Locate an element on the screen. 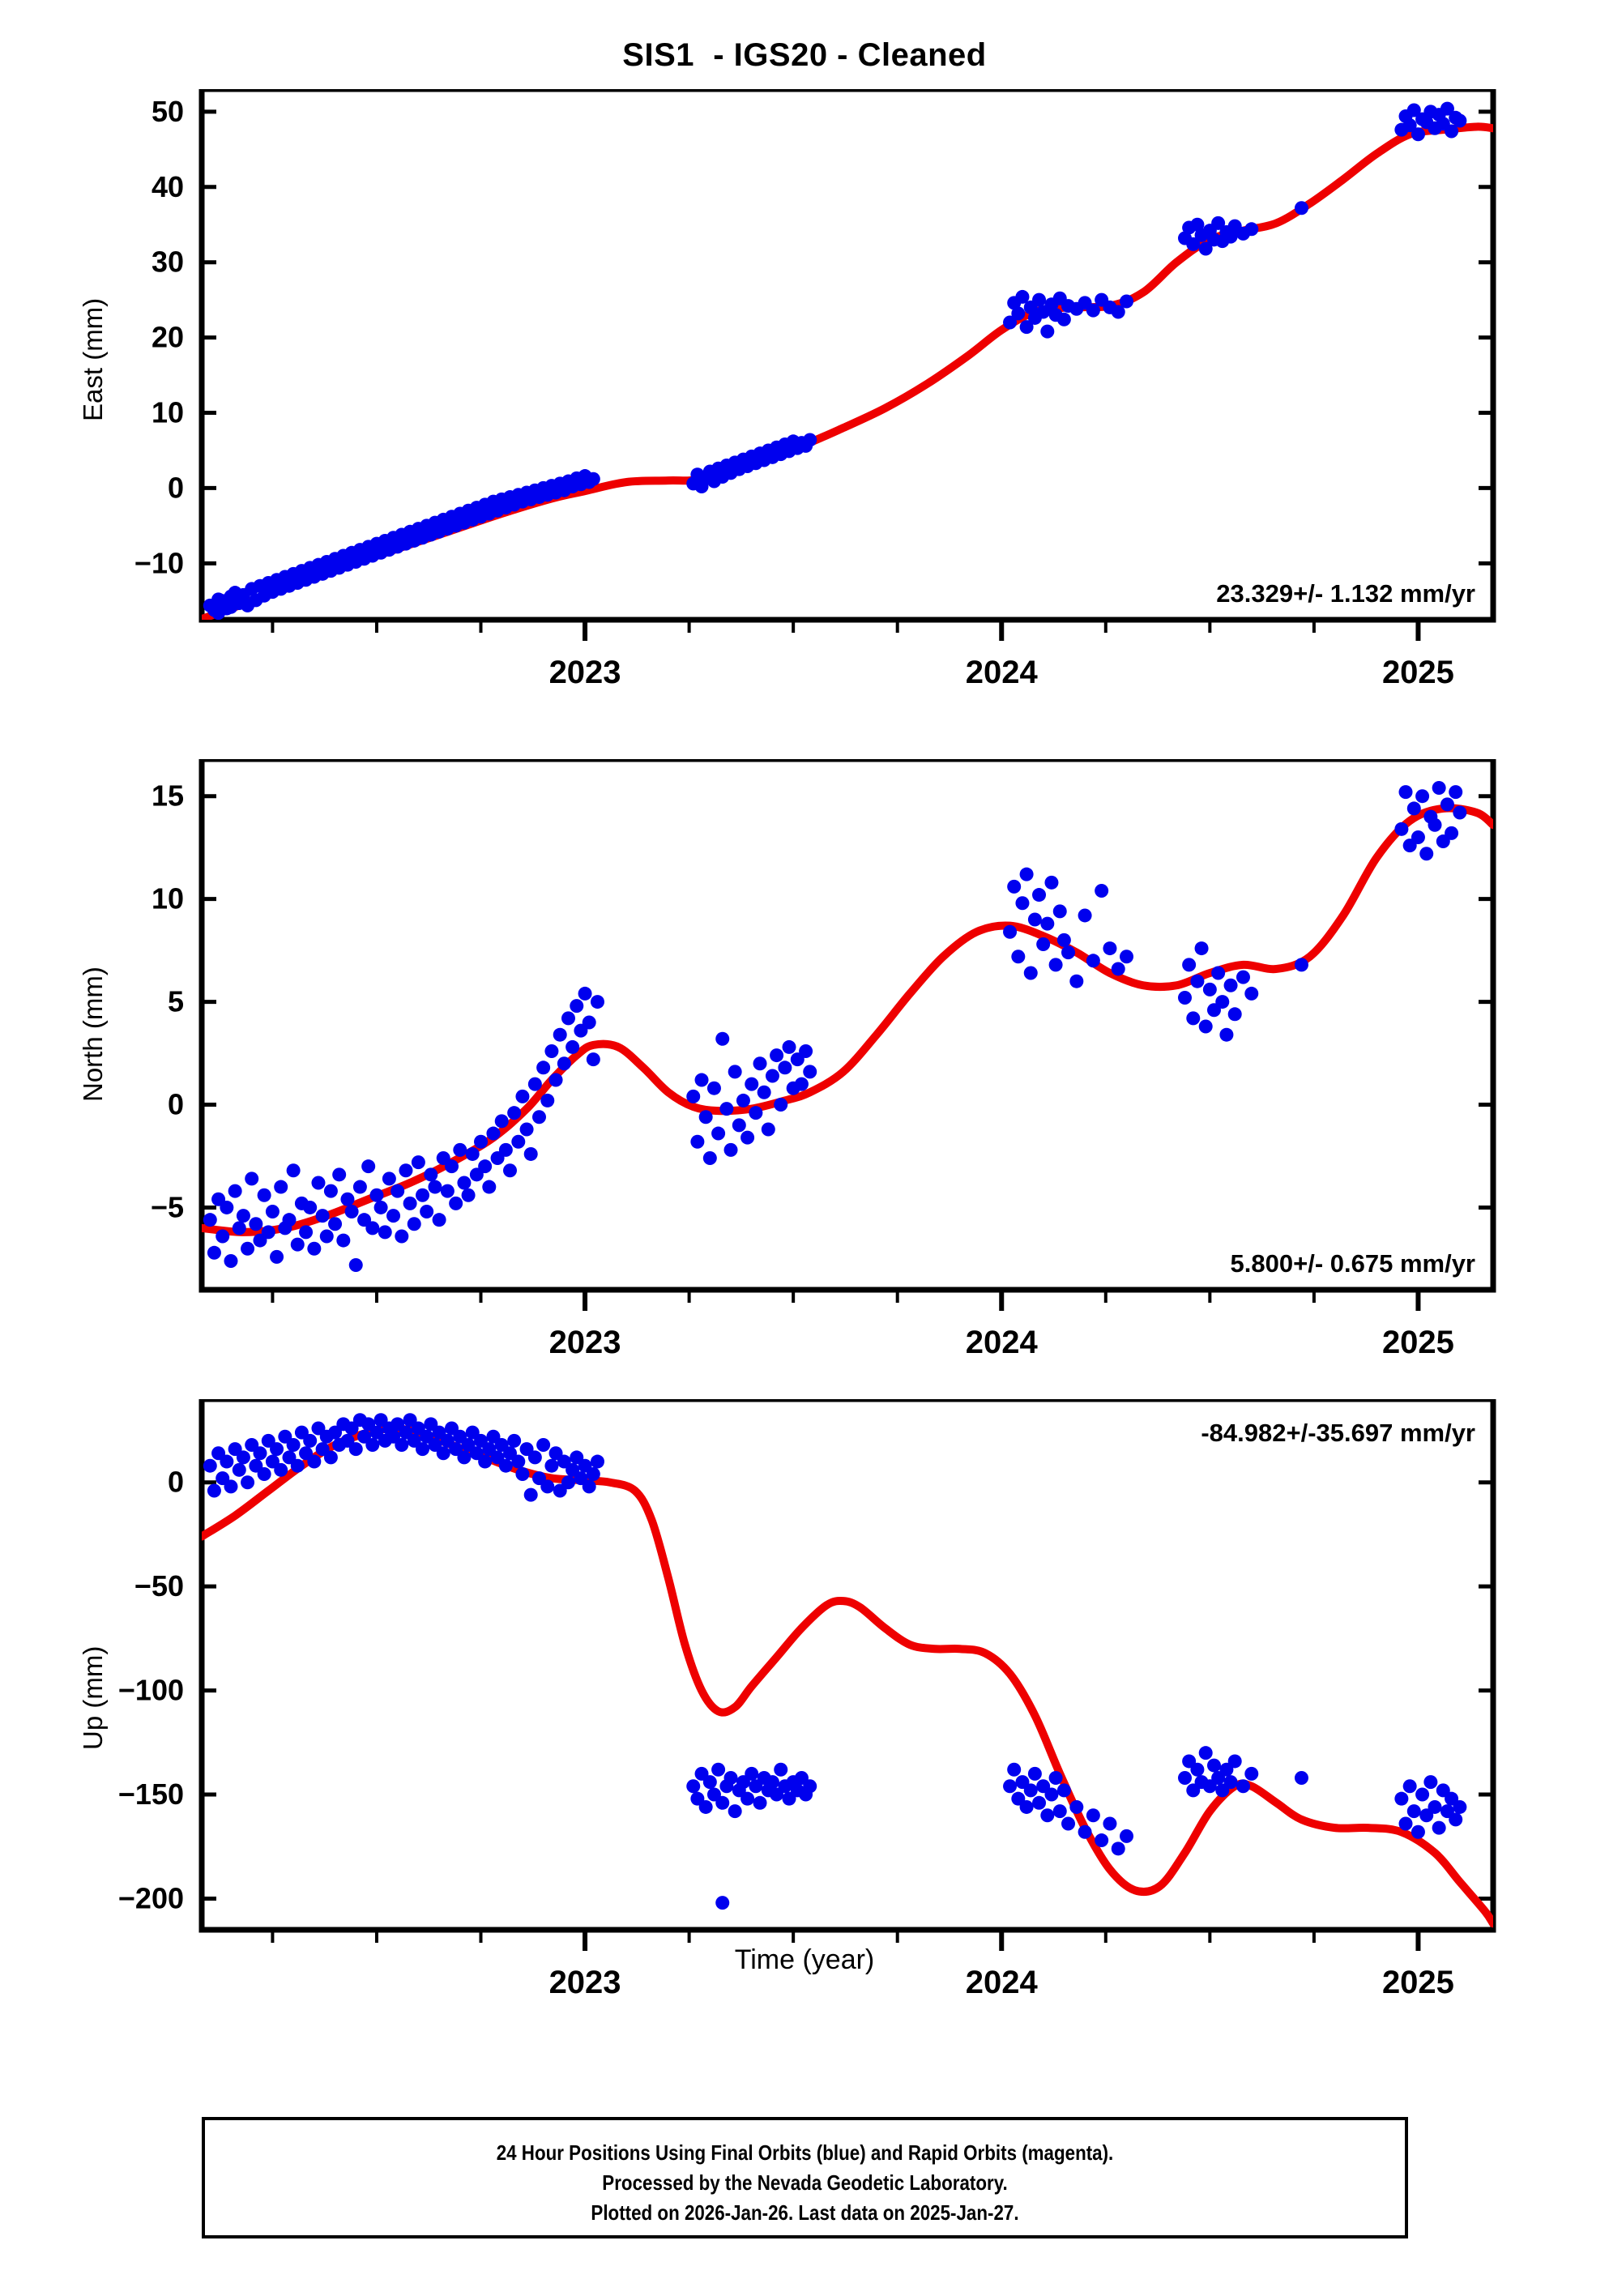  rate-annotation-east: 23.329+/- 1.132 mm/yr is located at coordinates (1345, 593).